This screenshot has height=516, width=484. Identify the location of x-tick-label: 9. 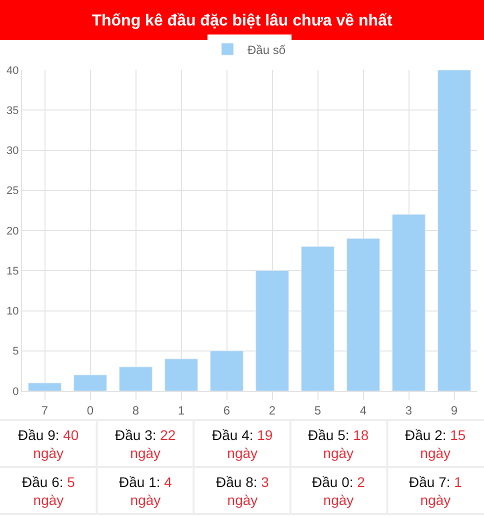
(454, 410).